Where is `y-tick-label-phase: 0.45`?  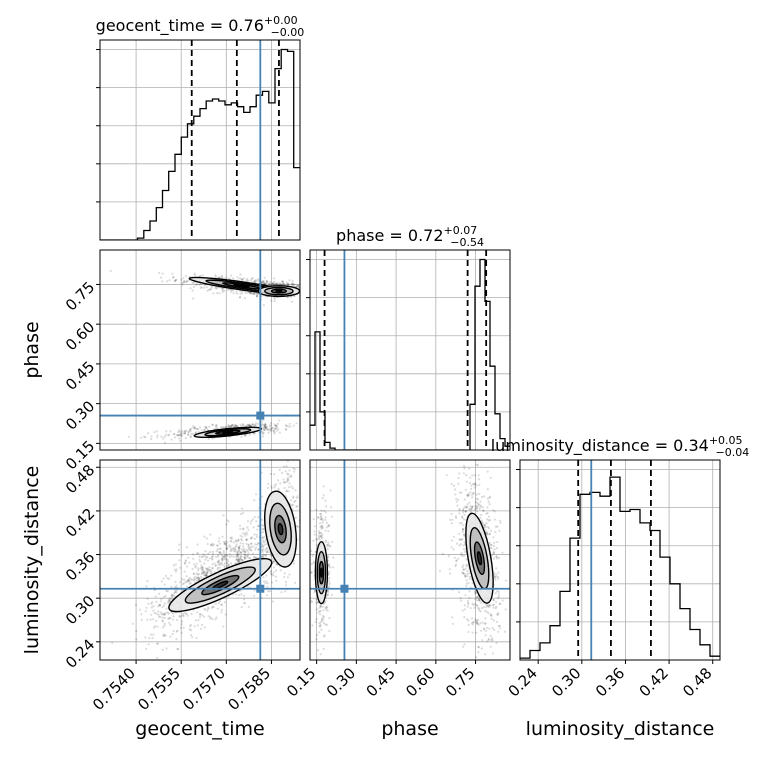
y-tick-label-phase: 0.45 is located at coordinates (80, 376).